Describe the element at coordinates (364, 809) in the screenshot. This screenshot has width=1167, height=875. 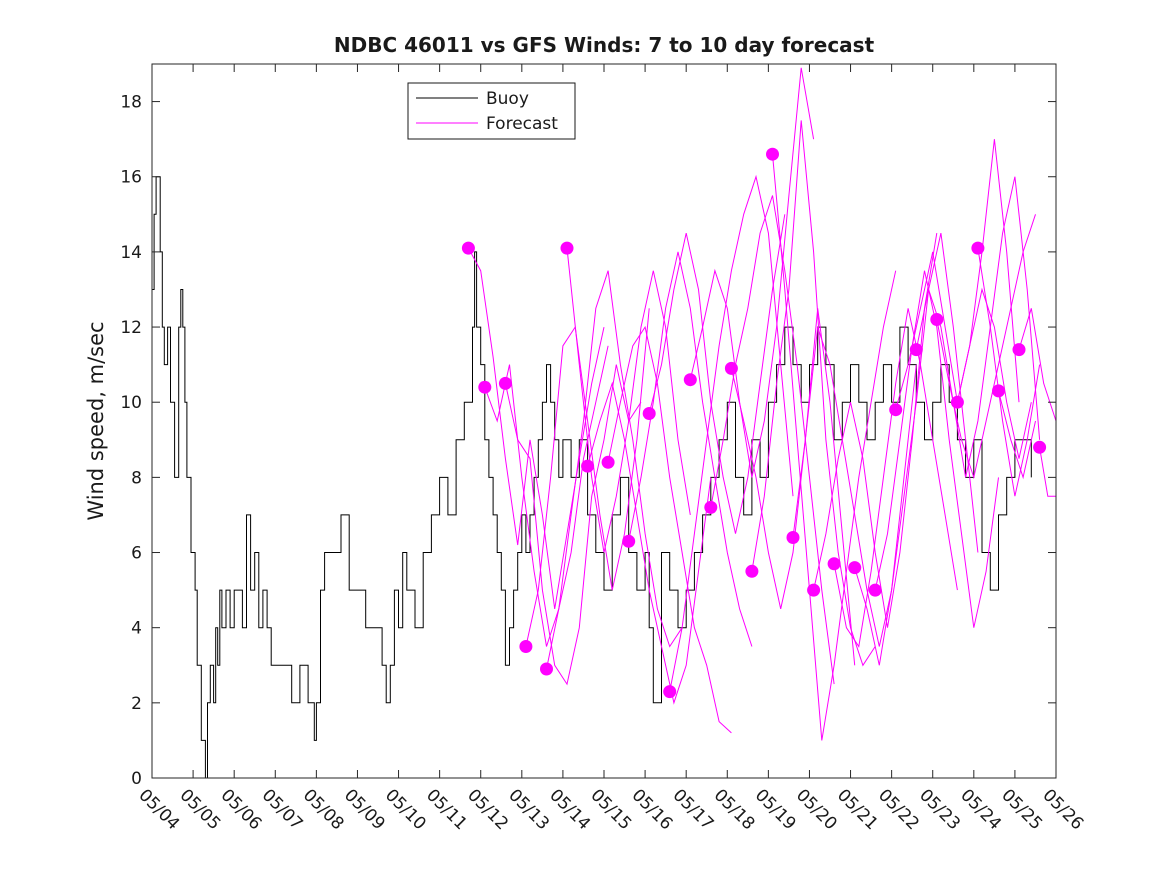
I see `x-tick-label: 05/09` at that location.